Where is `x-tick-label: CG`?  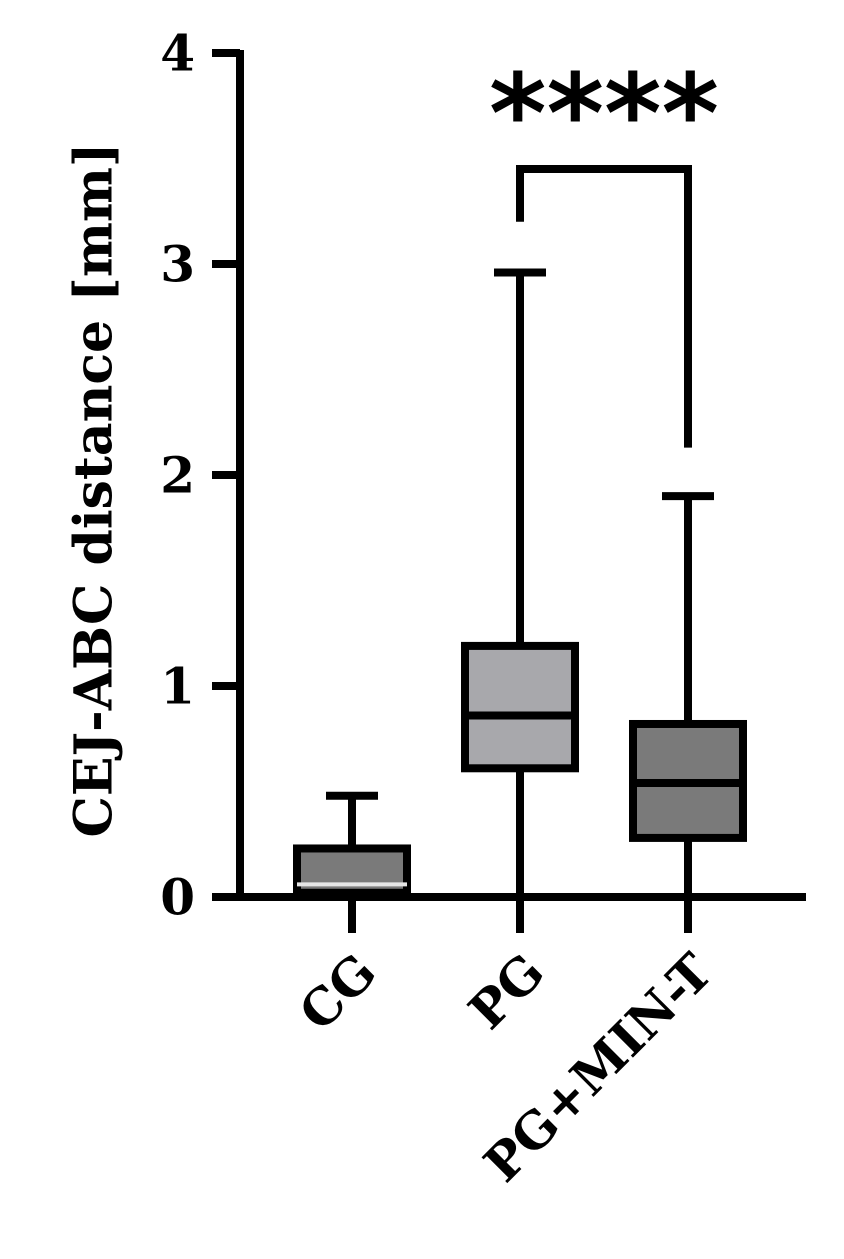
x-tick-label: CG is located at coordinates (338, 992).